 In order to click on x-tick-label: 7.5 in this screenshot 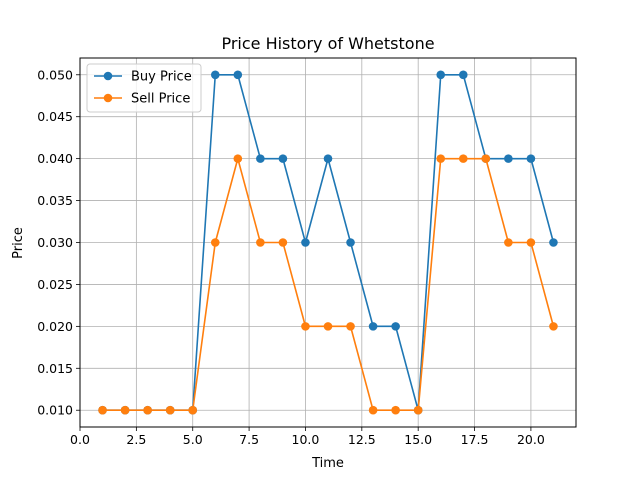, I will do `click(249, 439)`.